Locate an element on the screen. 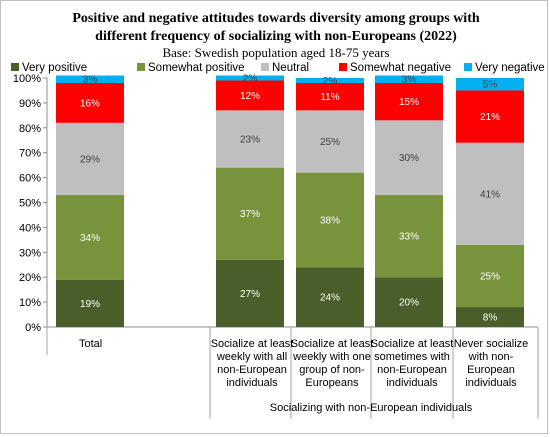 The height and width of the screenshot is (437, 550). data-label-3-0: 20% is located at coordinates (409, 303).